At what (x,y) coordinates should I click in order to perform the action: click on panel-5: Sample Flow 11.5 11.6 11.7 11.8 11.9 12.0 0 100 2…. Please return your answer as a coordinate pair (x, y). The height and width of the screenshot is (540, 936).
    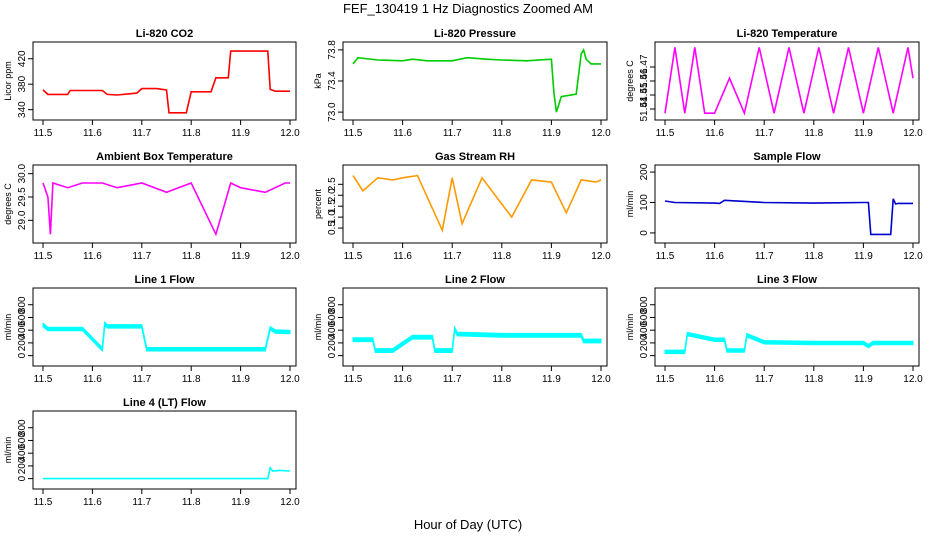
    Looking at the image, I should click on (774, 206).